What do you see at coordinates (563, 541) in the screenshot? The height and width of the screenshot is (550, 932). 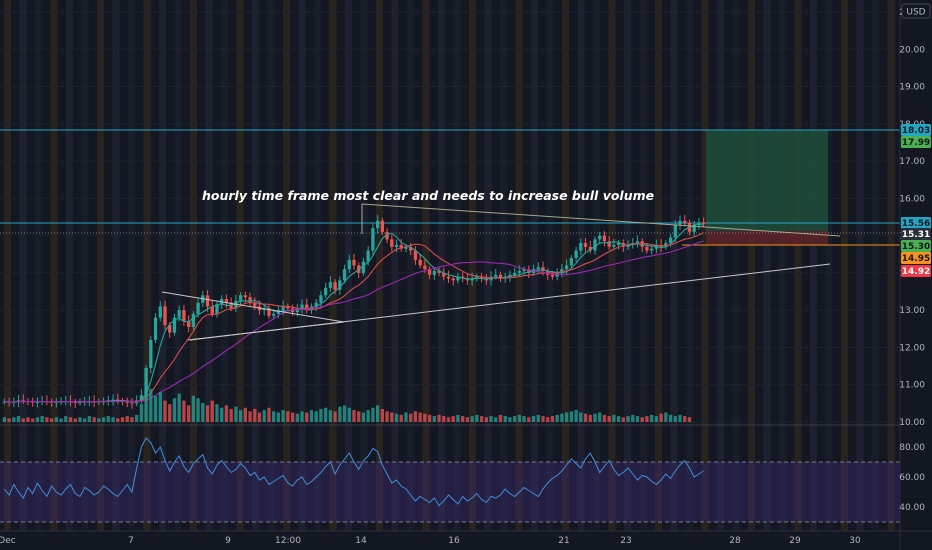 I see `time-tick-label: 21` at bounding box center [563, 541].